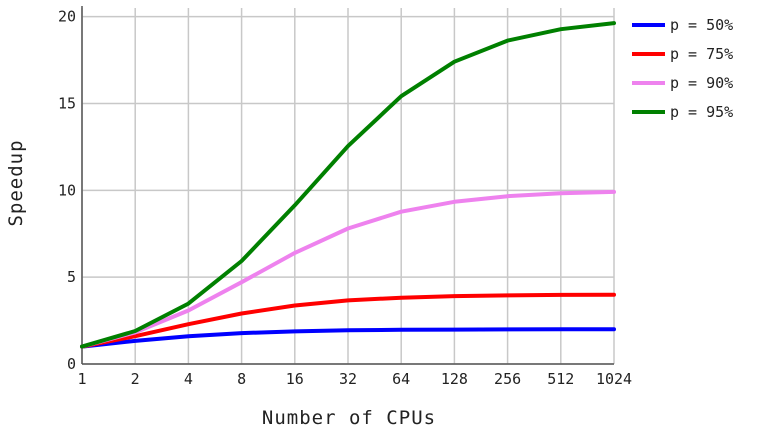 The height and width of the screenshot is (431, 759). Describe the element at coordinates (71, 277) in the screenshot. I see `y-tick-label: 5` at that location.